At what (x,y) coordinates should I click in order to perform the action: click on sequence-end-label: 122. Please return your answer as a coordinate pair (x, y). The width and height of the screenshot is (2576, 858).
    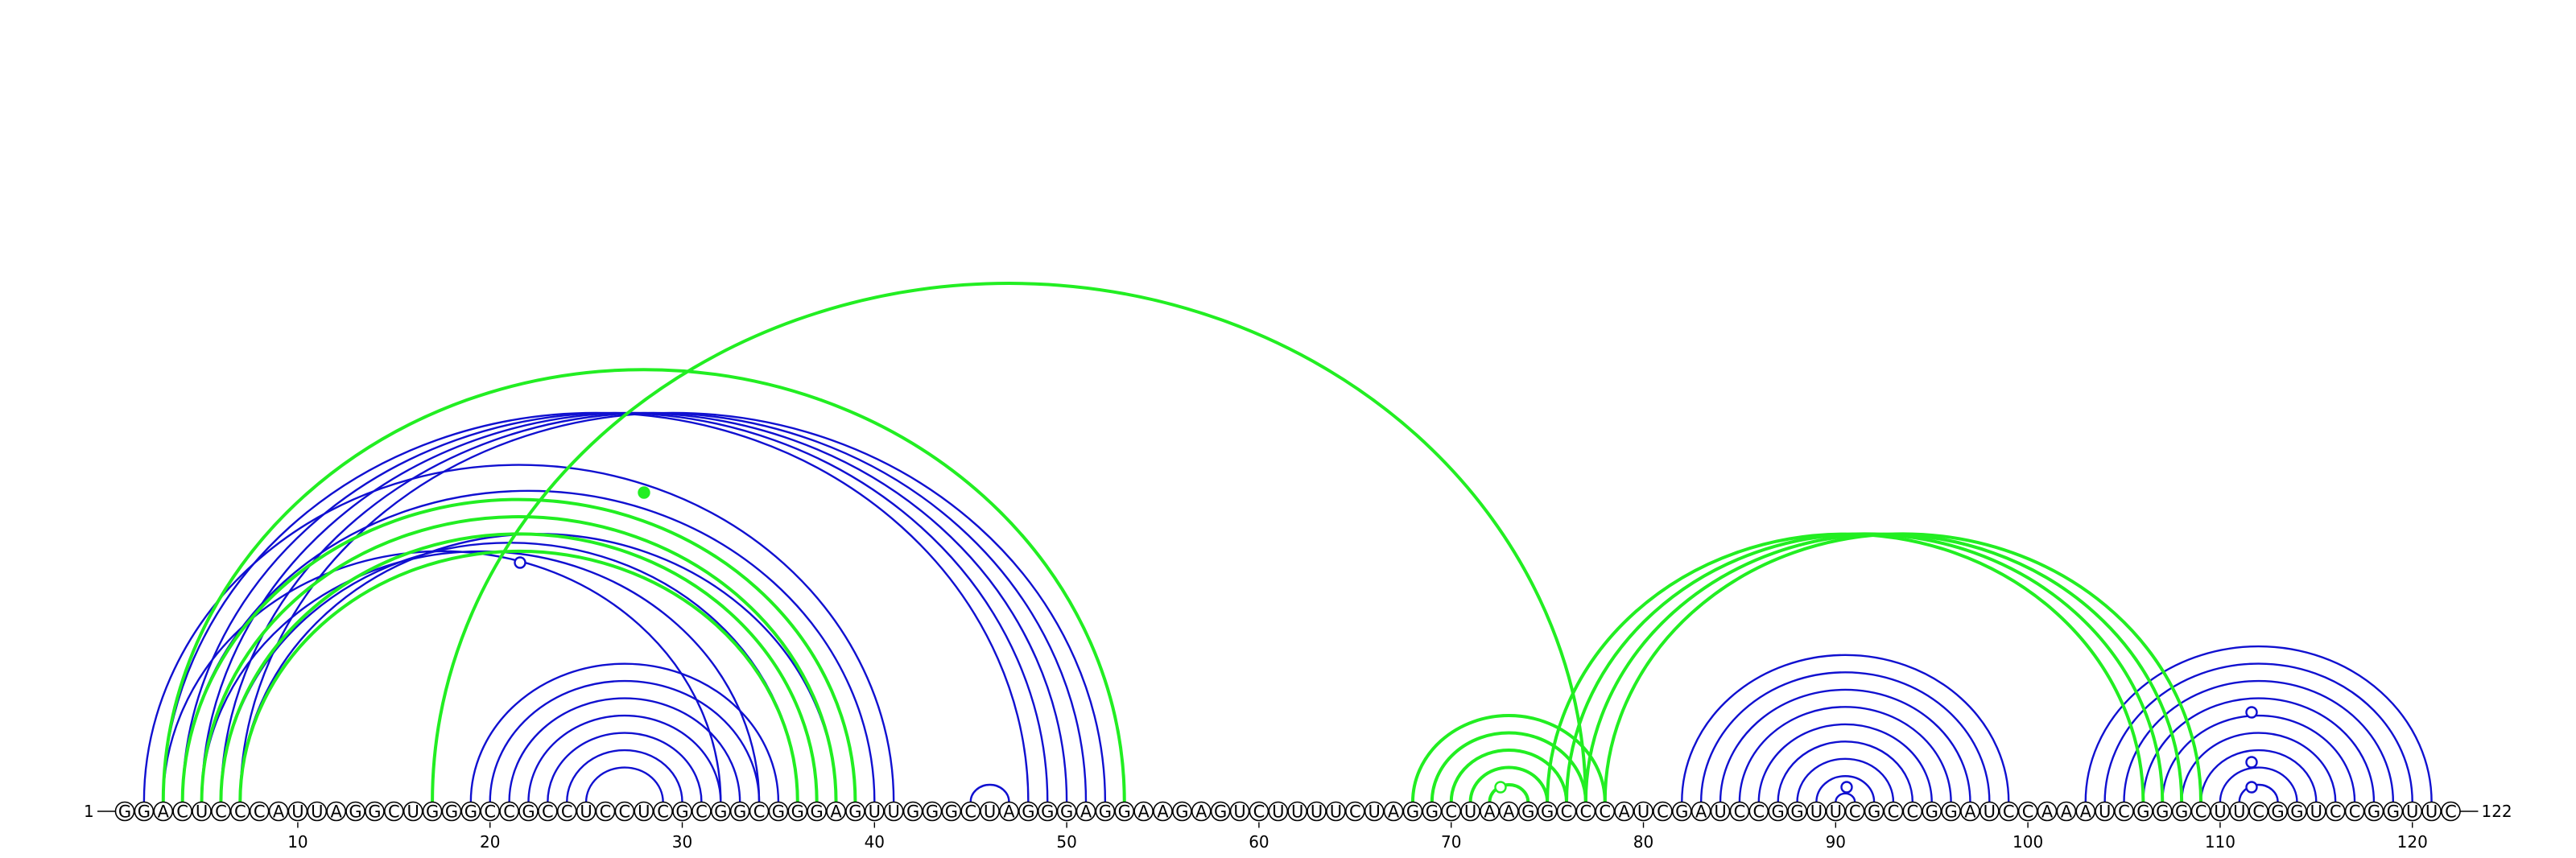
    Looking at the image, I should click on (2496, 812).